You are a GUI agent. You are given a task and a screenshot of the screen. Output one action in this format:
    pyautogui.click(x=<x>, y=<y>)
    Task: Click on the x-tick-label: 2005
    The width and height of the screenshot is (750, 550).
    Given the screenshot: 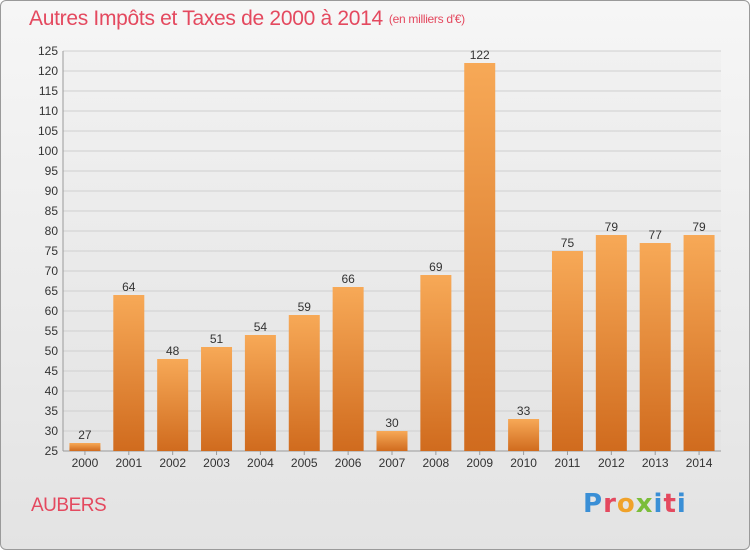 What is the action you would take?
    pyautogui.click(x=304, y=463)
    